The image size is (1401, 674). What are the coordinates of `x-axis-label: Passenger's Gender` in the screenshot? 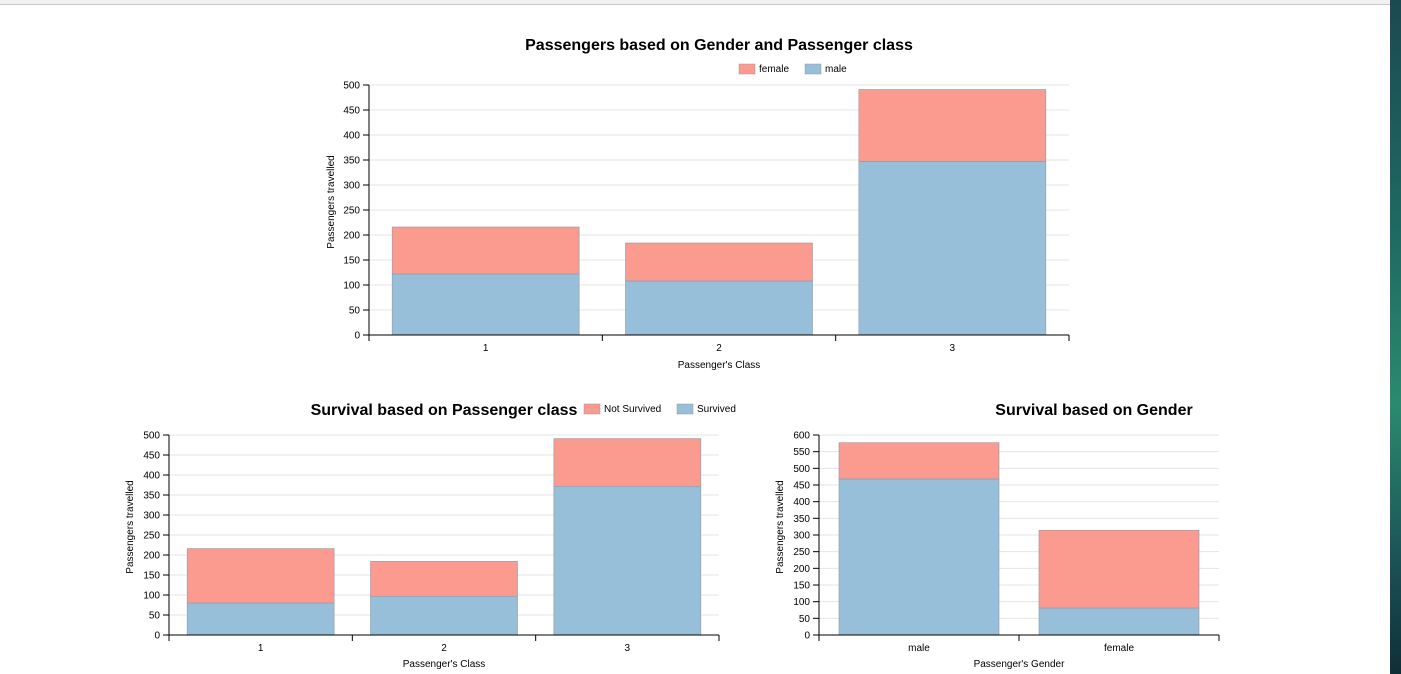 It's located at (1020, 664).